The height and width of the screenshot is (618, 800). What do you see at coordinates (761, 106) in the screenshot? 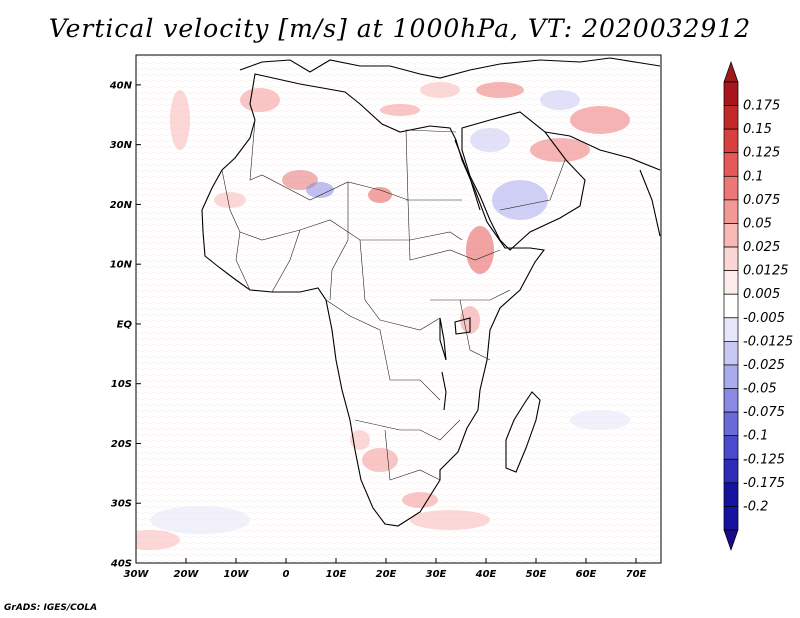
I see `colorbar-label: 0.175` at bounding box center [761, 106].